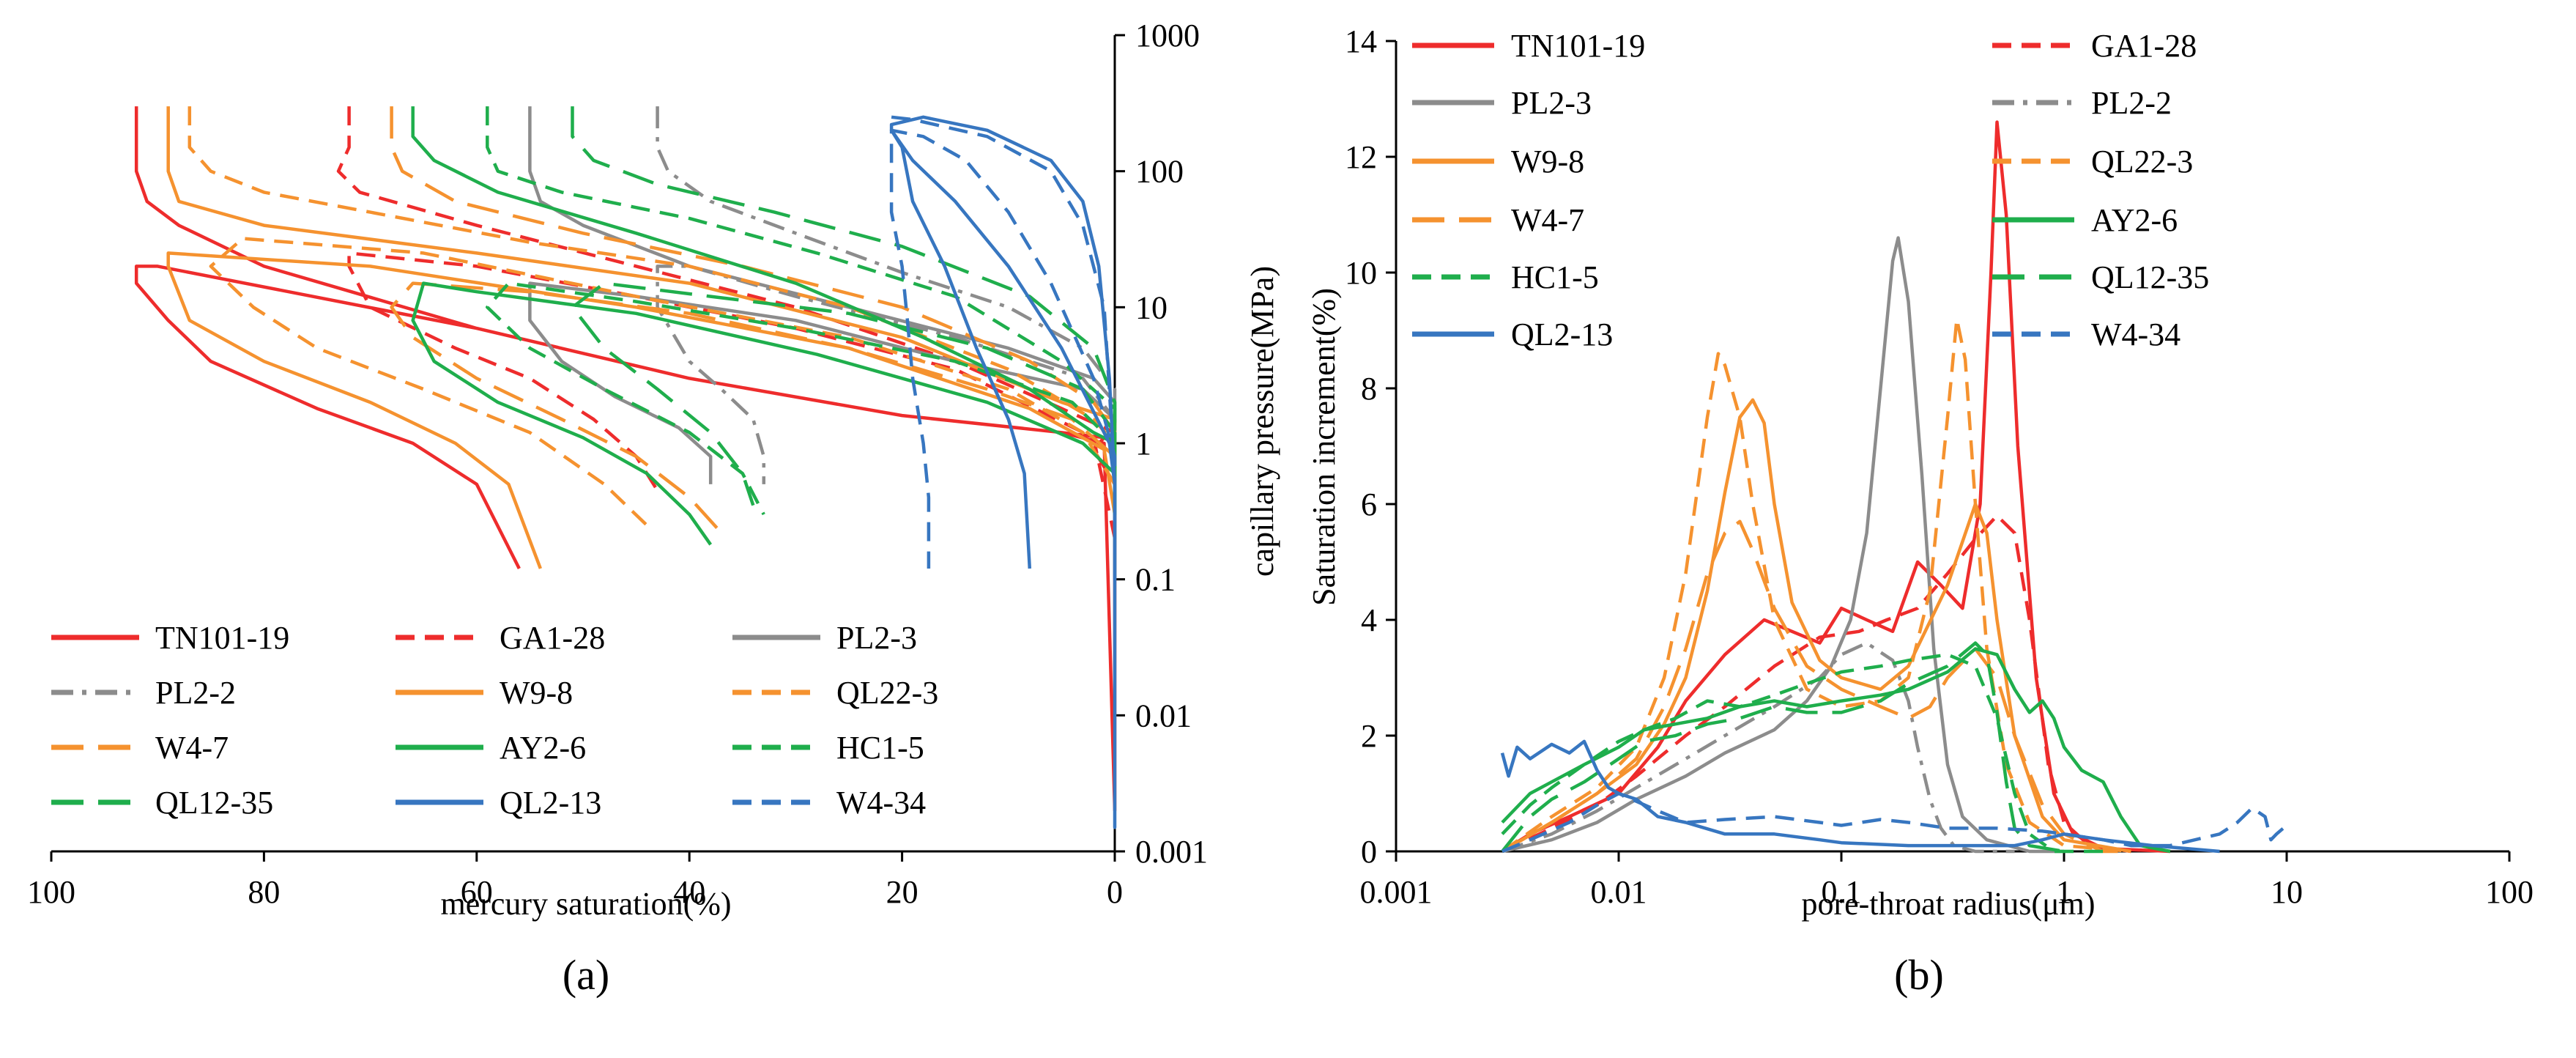 Image resolution: width=2576 pixels, height=1058 pixels. I want to click on panel-b-y-tick-label: 12, so click(1361, 157).